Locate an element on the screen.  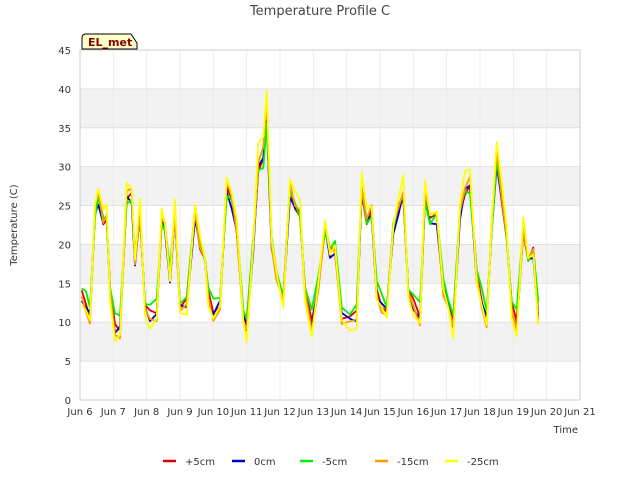
x-tick-label: Jun 12 is located at coordinates (279, 412).